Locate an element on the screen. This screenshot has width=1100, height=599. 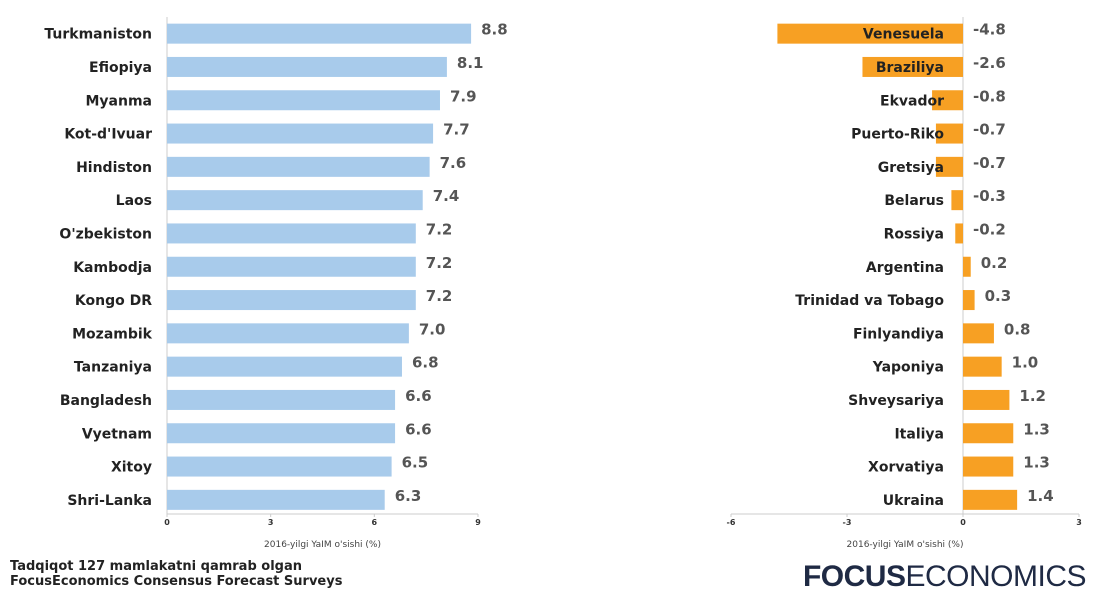
right-value-label: -0.2 is located at coordinates (989, 229).